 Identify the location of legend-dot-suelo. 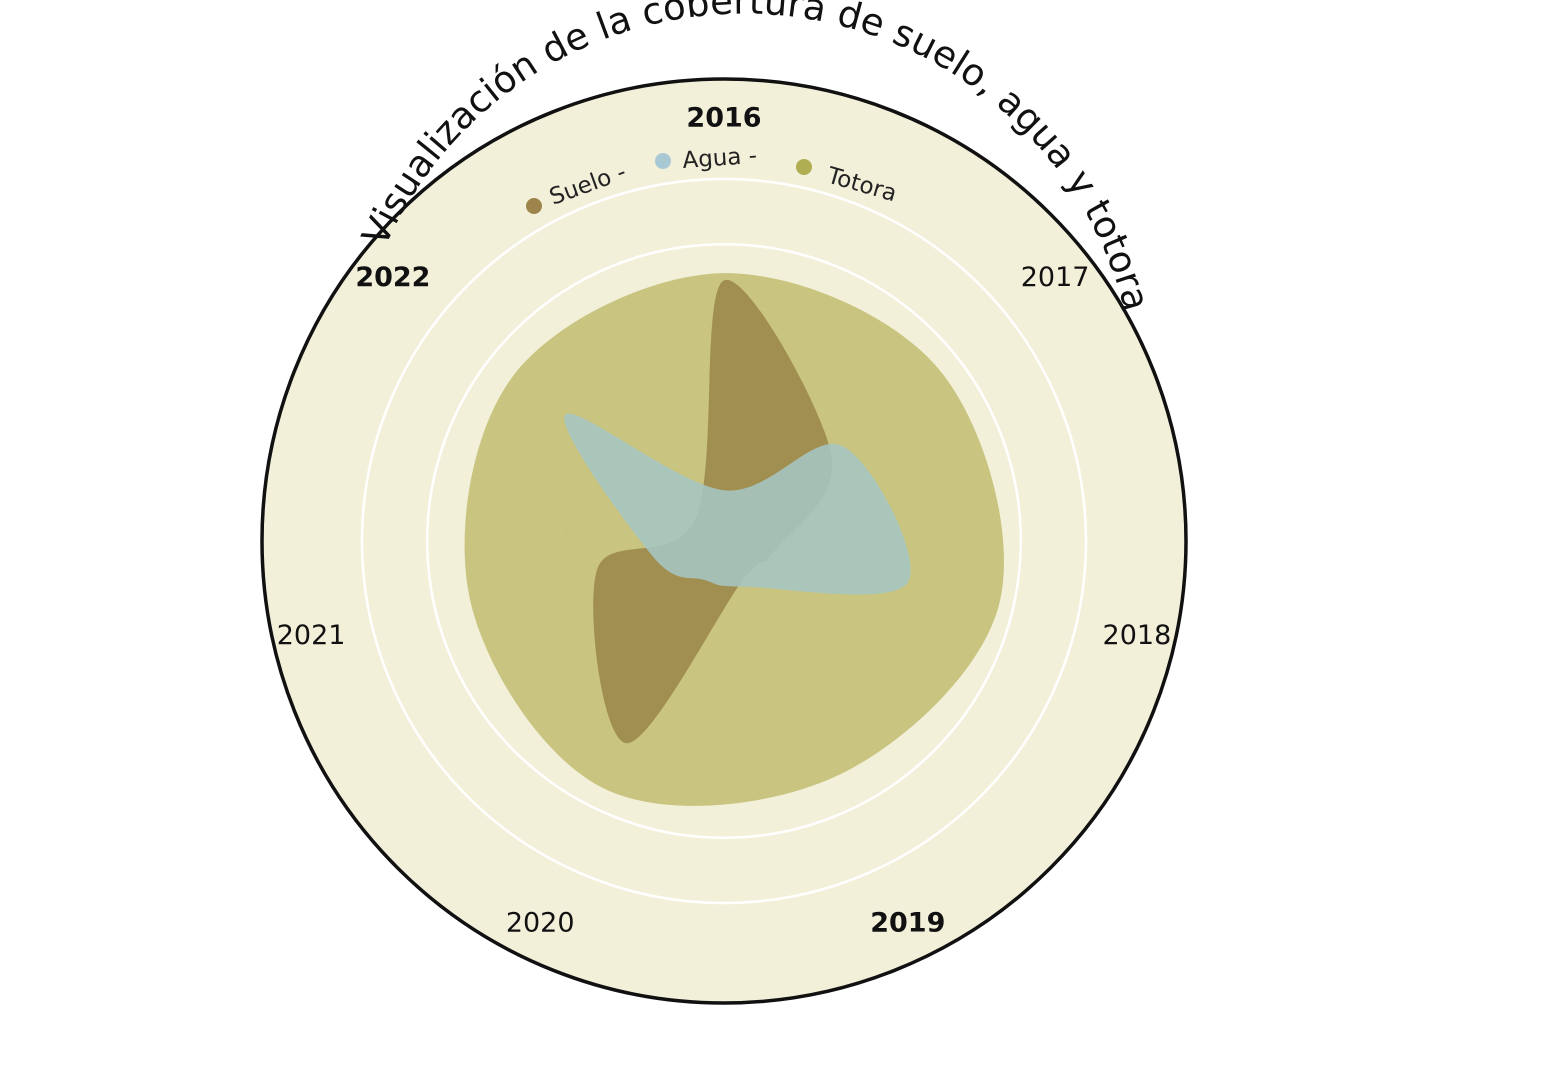
(534, 206).